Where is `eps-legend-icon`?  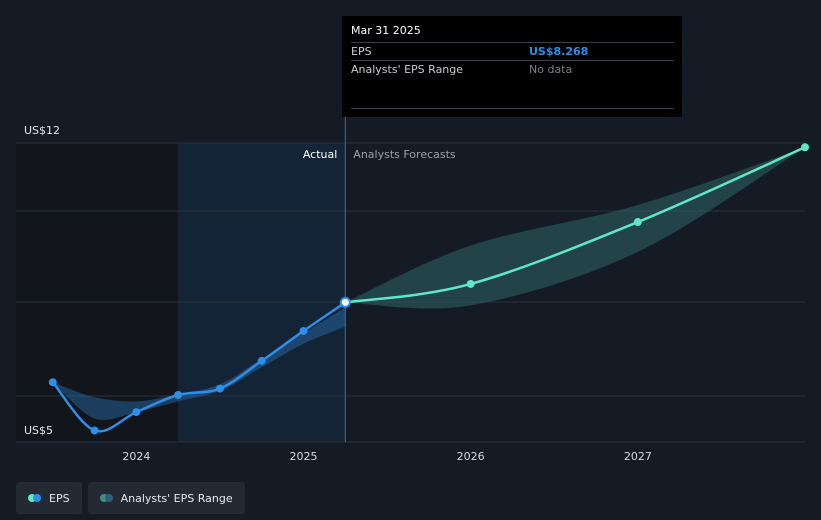 eps-legend-icon is located at coordinates (35, 498).